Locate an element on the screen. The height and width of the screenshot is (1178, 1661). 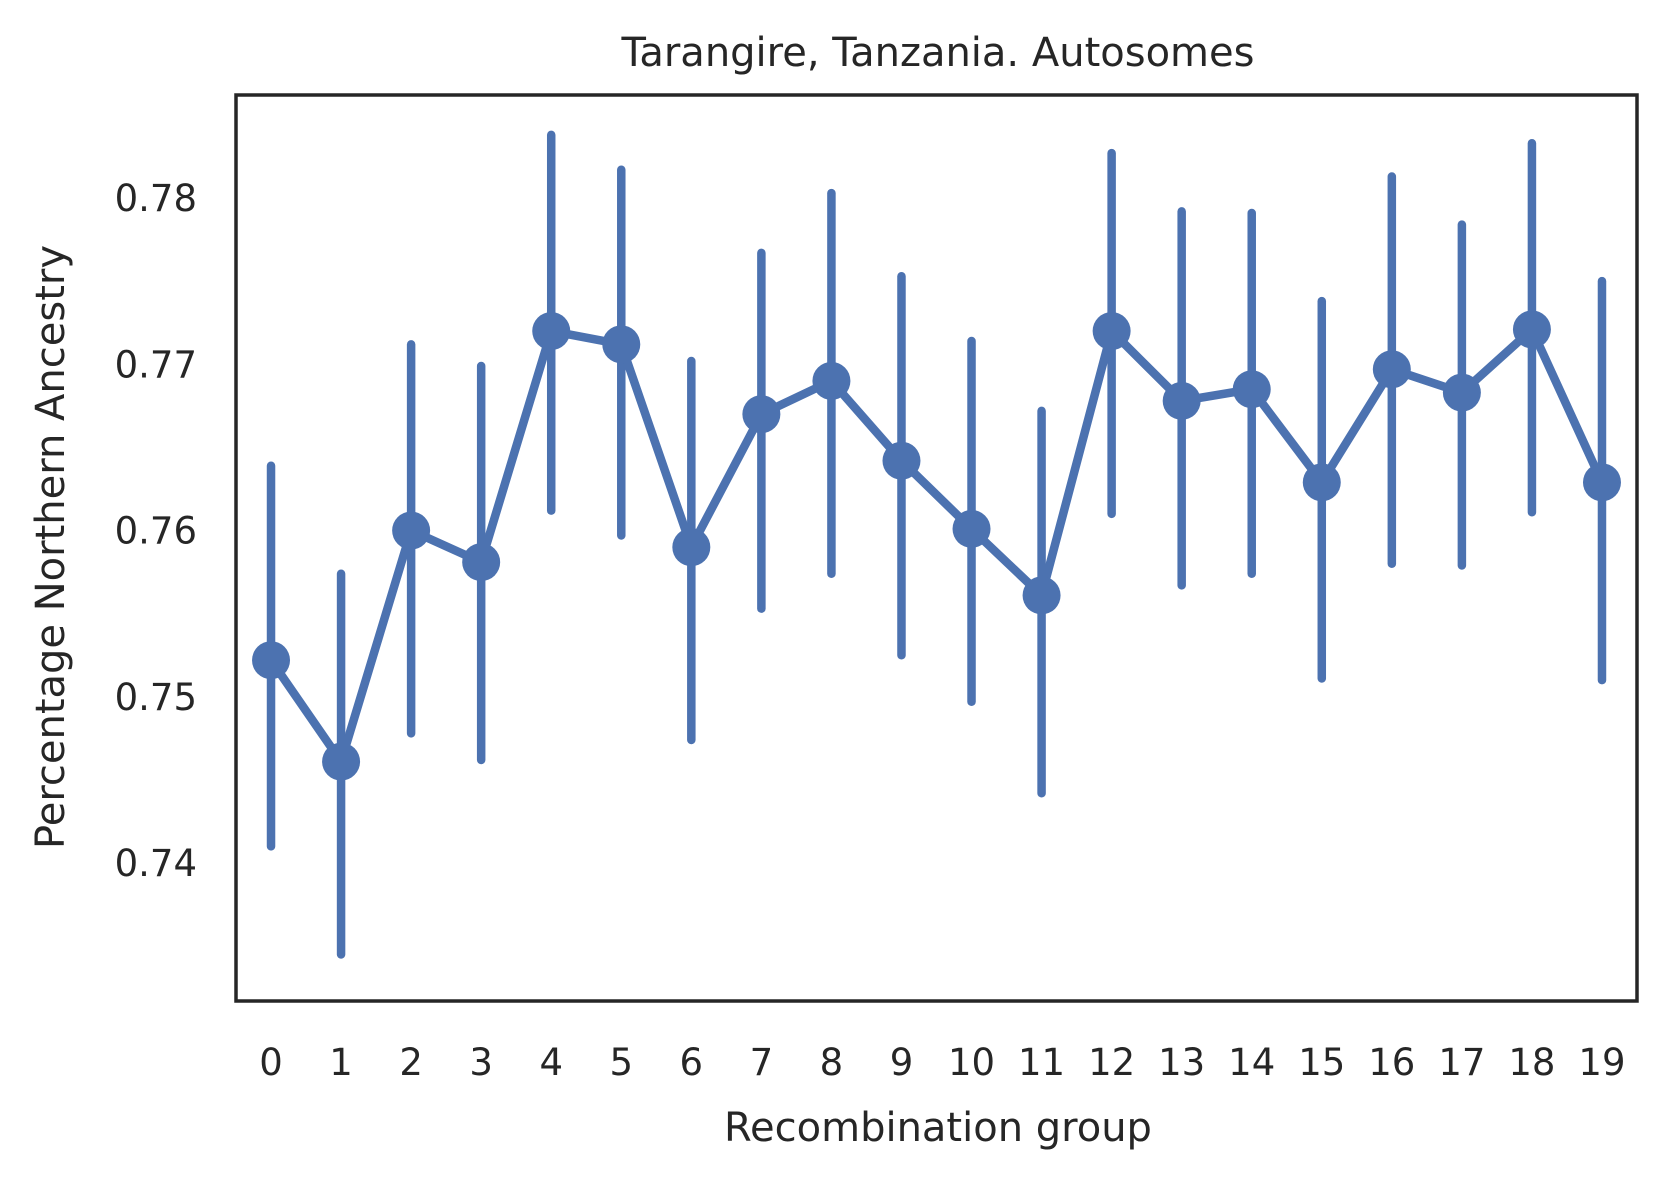
x-tick-label: 5 is located at coordinates (622, 1062).